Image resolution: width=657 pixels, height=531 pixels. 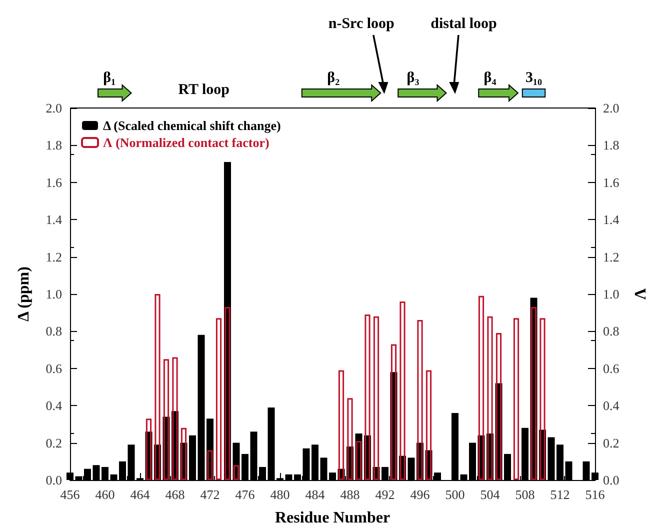 I want to click on y-tick-label: 0.8, so click(x=54, y=331).